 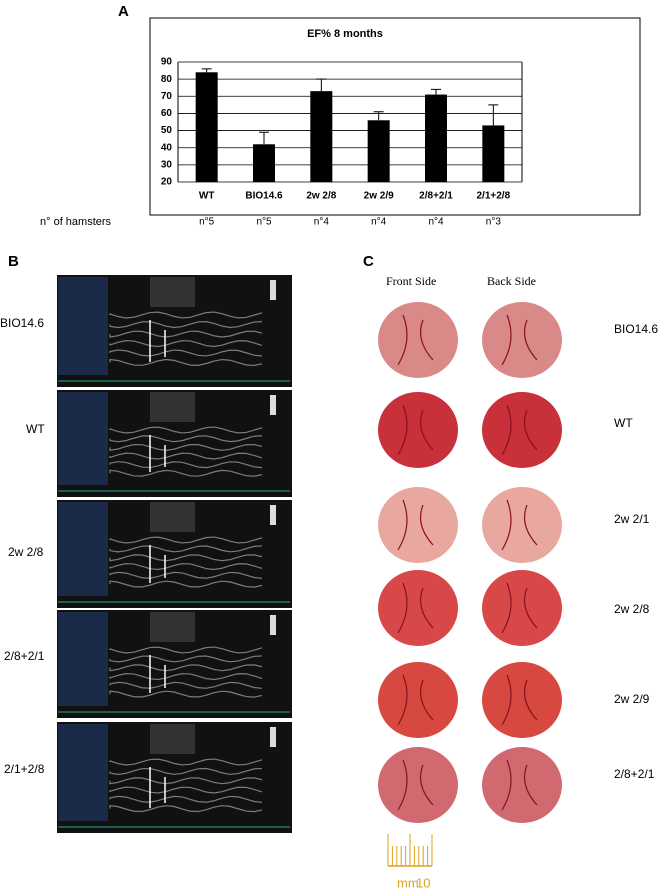 What do you see at coordinates (13, 261) in the screenshot?
I see `panel-label: B` at bounding box center [13, 261].